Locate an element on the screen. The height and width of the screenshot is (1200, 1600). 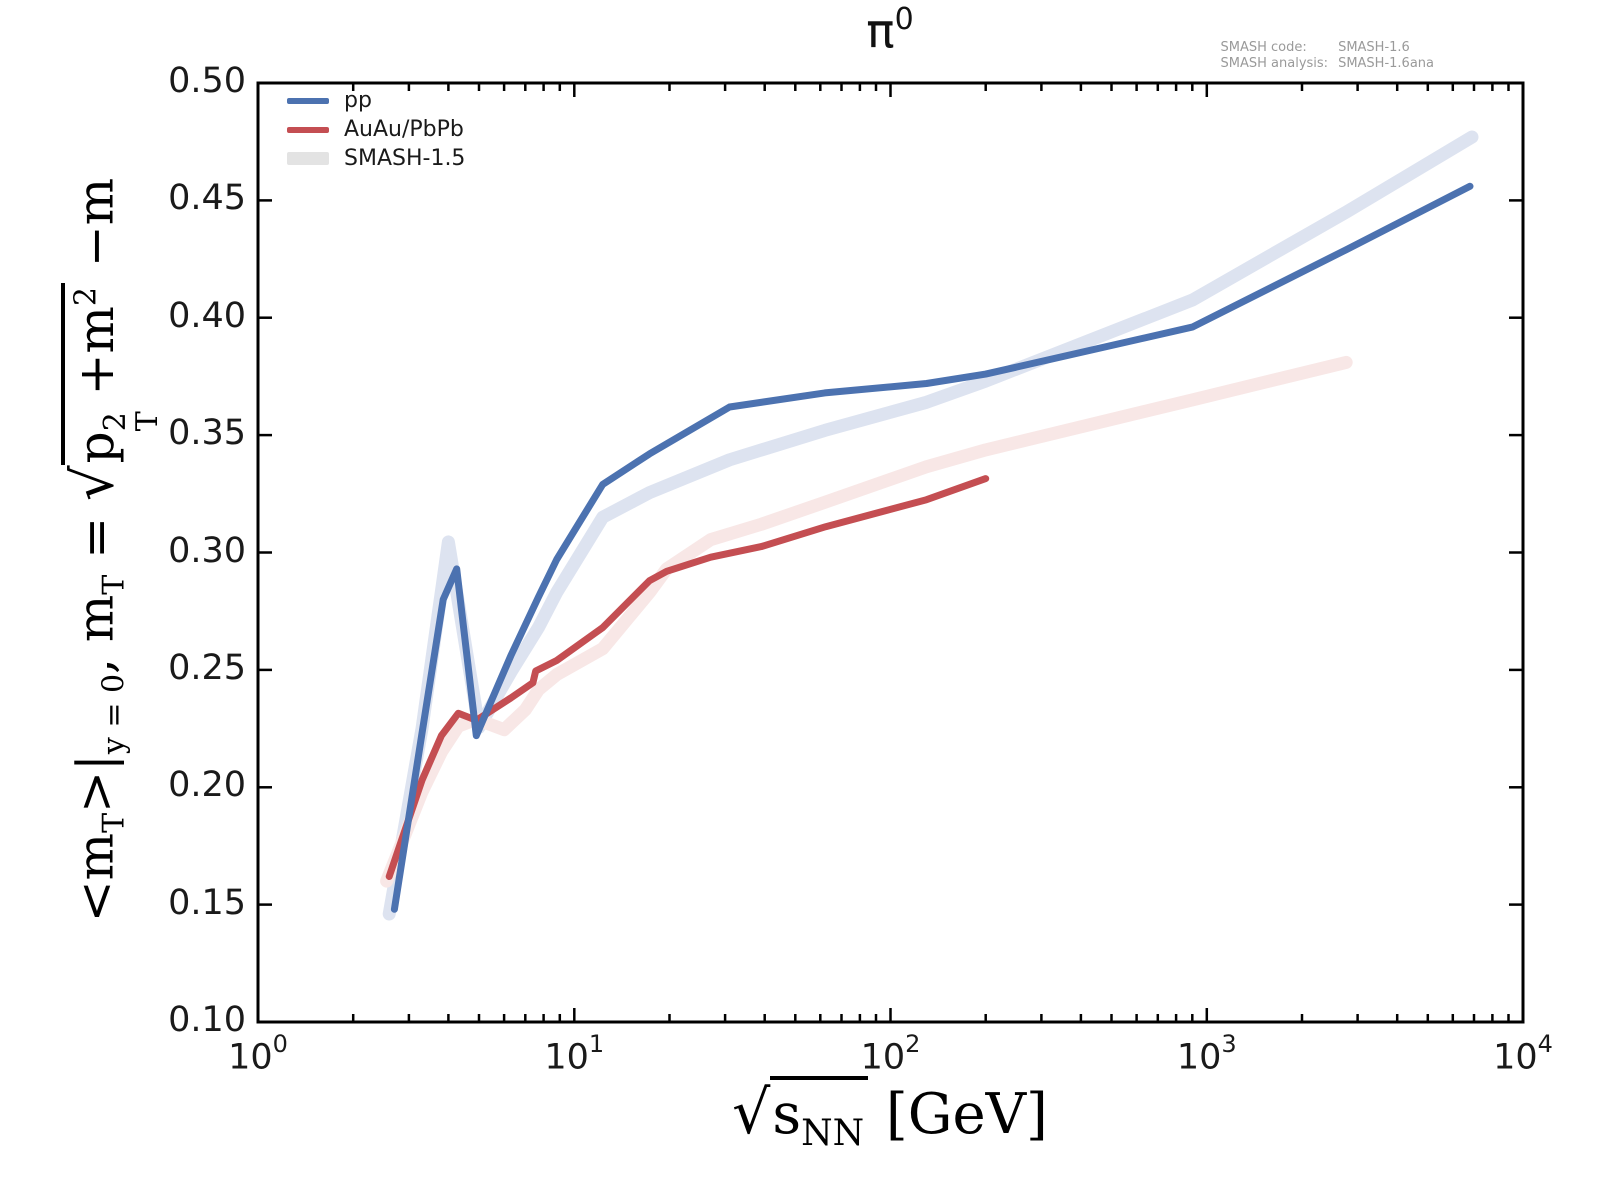
x-label-nn-subscript: NN is located at coordinates (833, 1134).